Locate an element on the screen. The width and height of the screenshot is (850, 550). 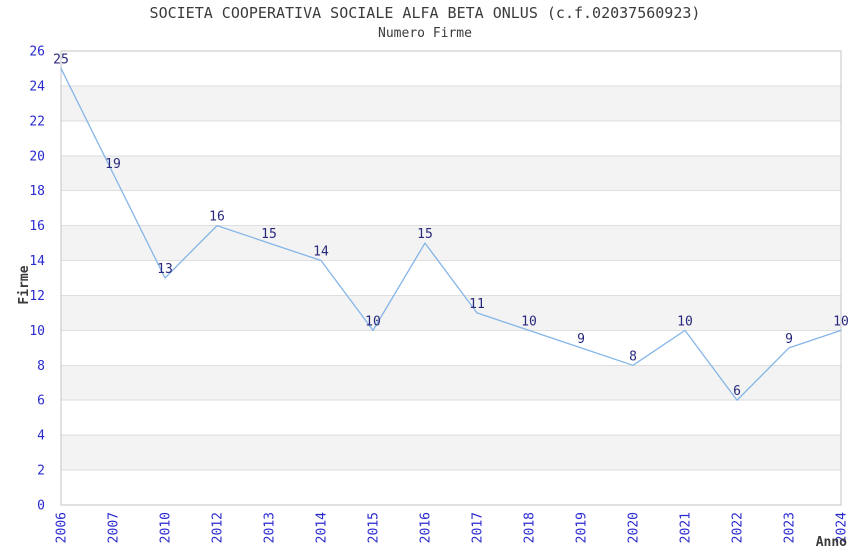
x-tick-label: 2013 is located at coordinates (270, 527).